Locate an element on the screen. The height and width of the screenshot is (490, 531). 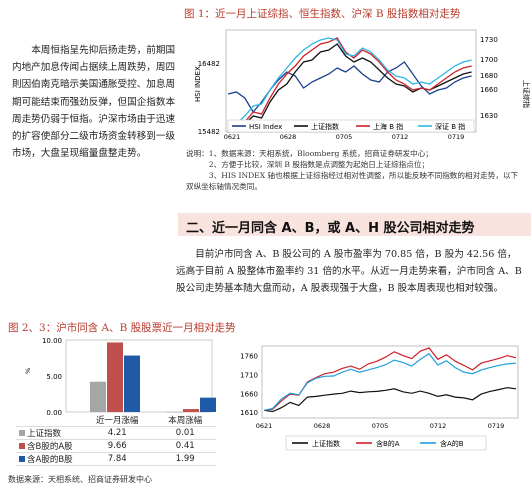
fig1-x-tick: 0719 is located at coordinates (456, 137).